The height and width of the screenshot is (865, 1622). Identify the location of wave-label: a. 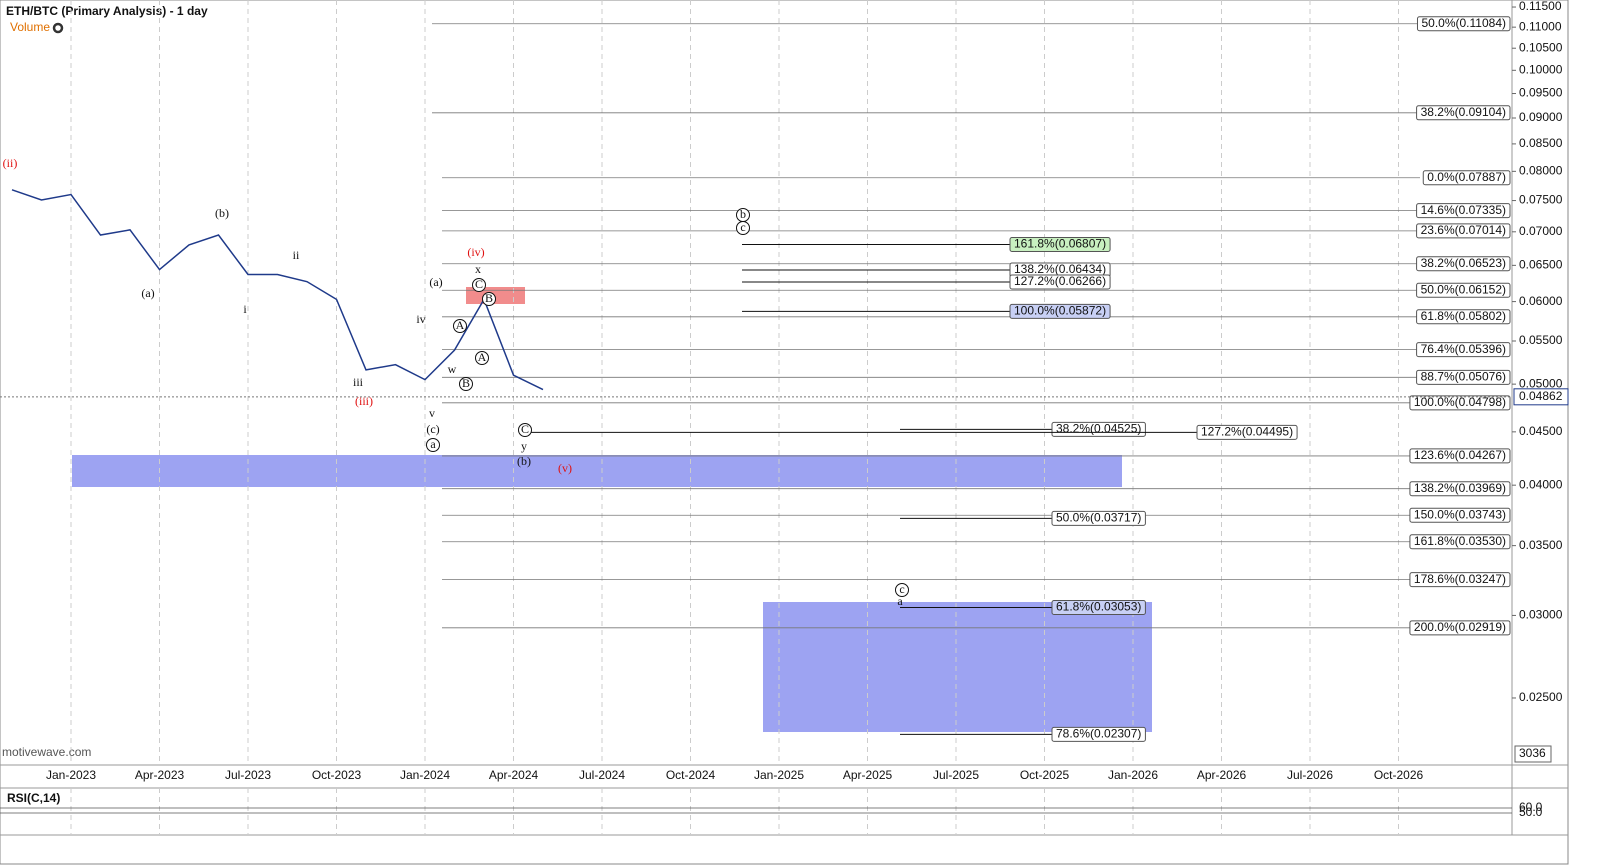
(900, 601).